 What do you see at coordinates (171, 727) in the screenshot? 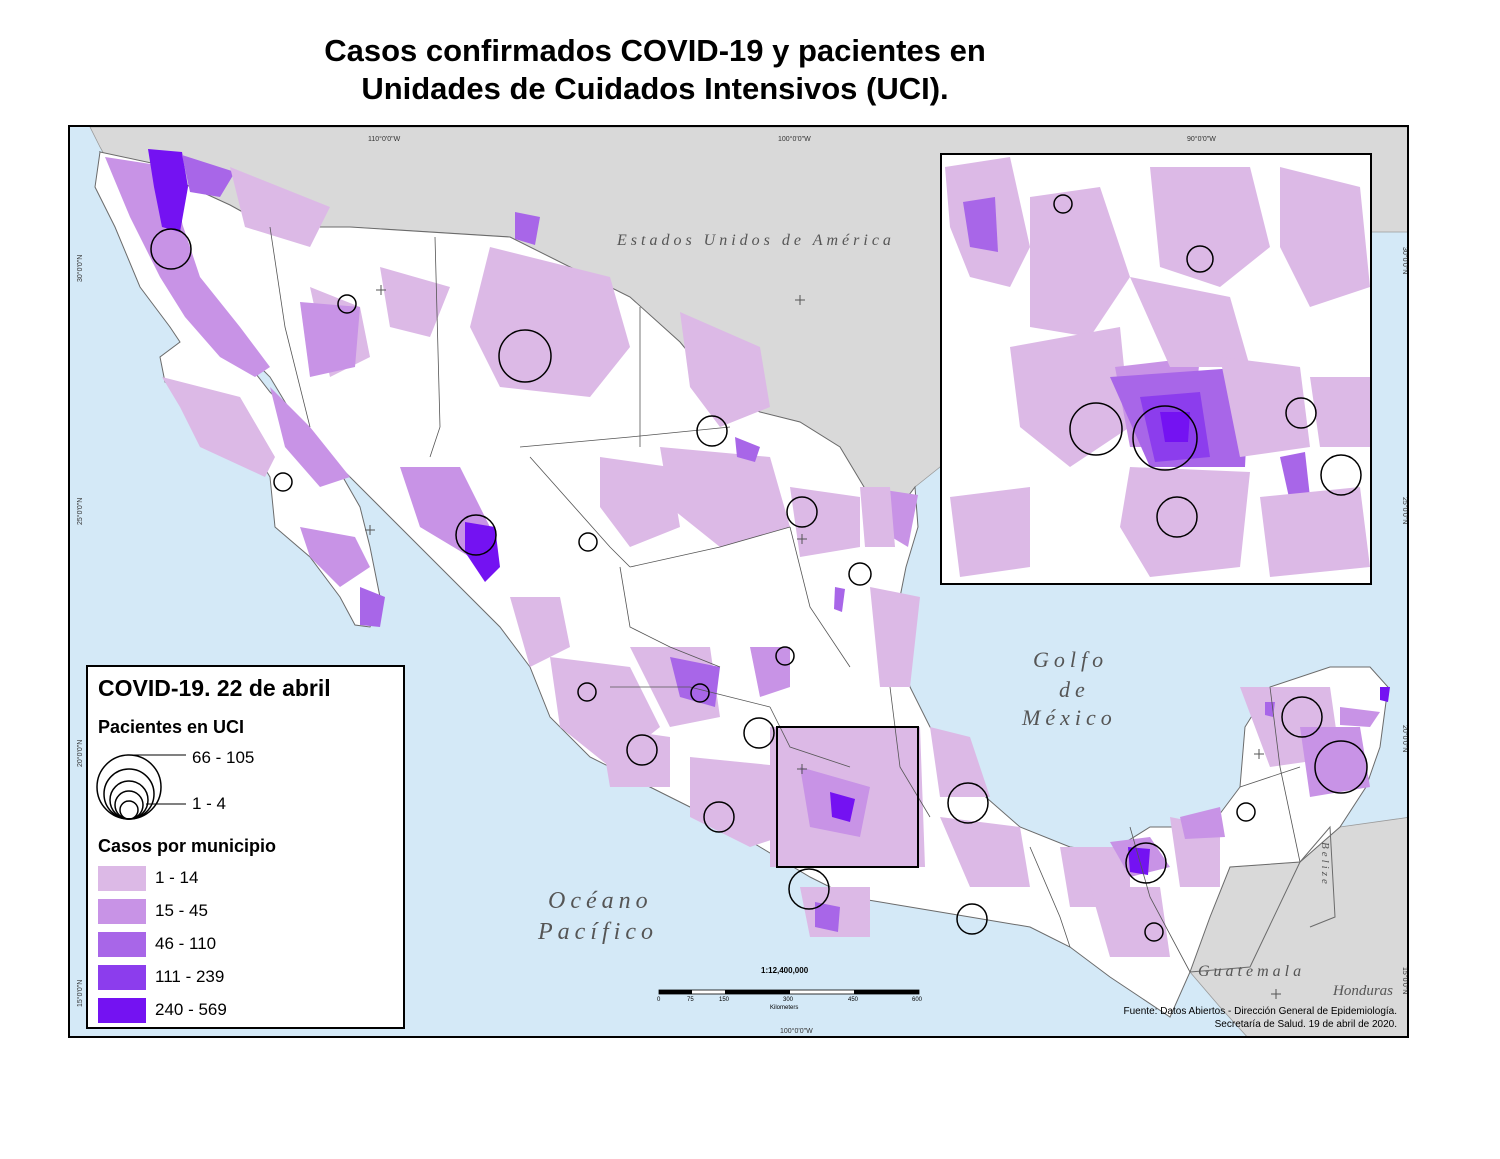
I see `legend-icu-title: Pacientes en UCI` at bounding box center [171, 727].